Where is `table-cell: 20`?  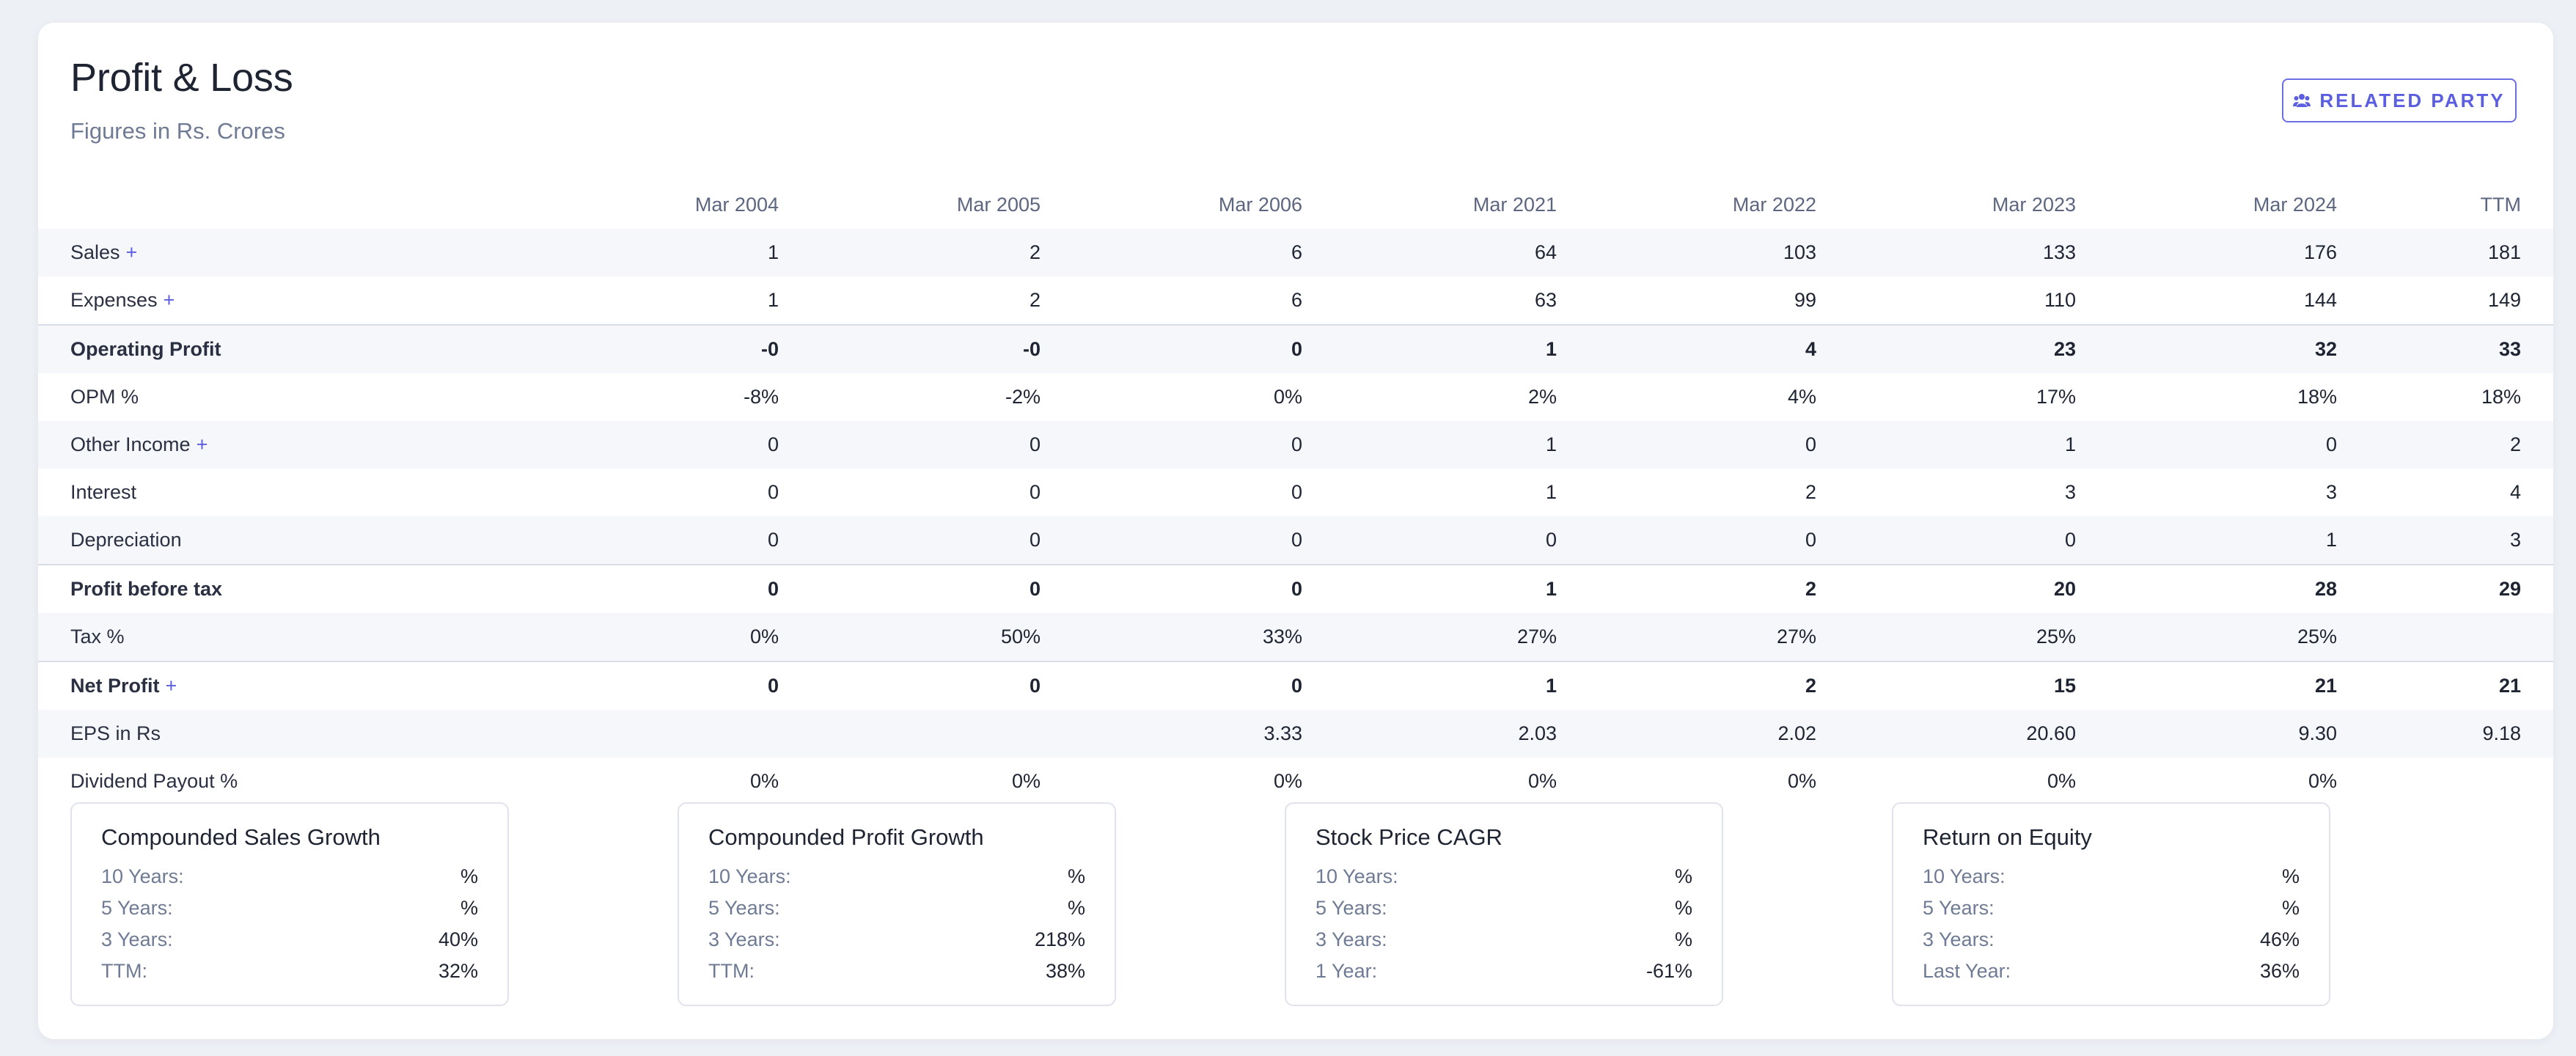
table-cell: 20 is located at coordinates (1946, 588).